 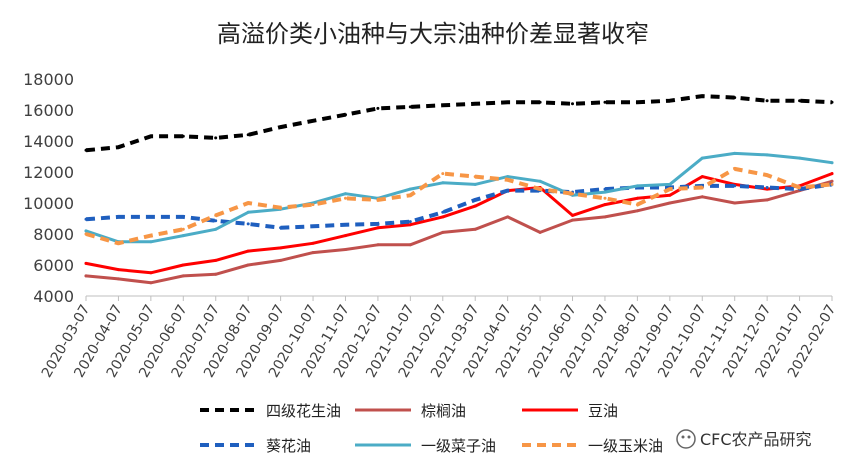 What do you see at coordinates (48, 110) in the screenshot?
I see `y-tick-label: 16000` at bounding box center [48, 110].